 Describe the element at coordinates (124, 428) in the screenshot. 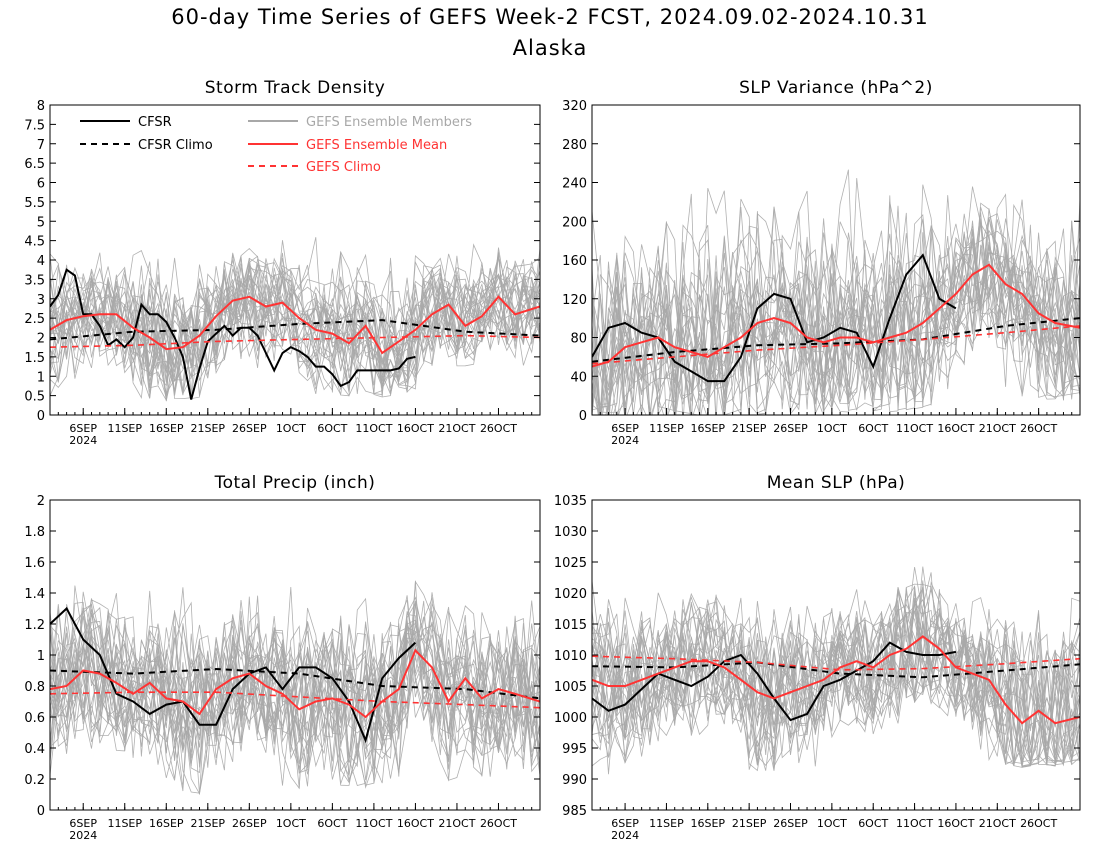

I see `x-tick-label: 11SEP` at that location.